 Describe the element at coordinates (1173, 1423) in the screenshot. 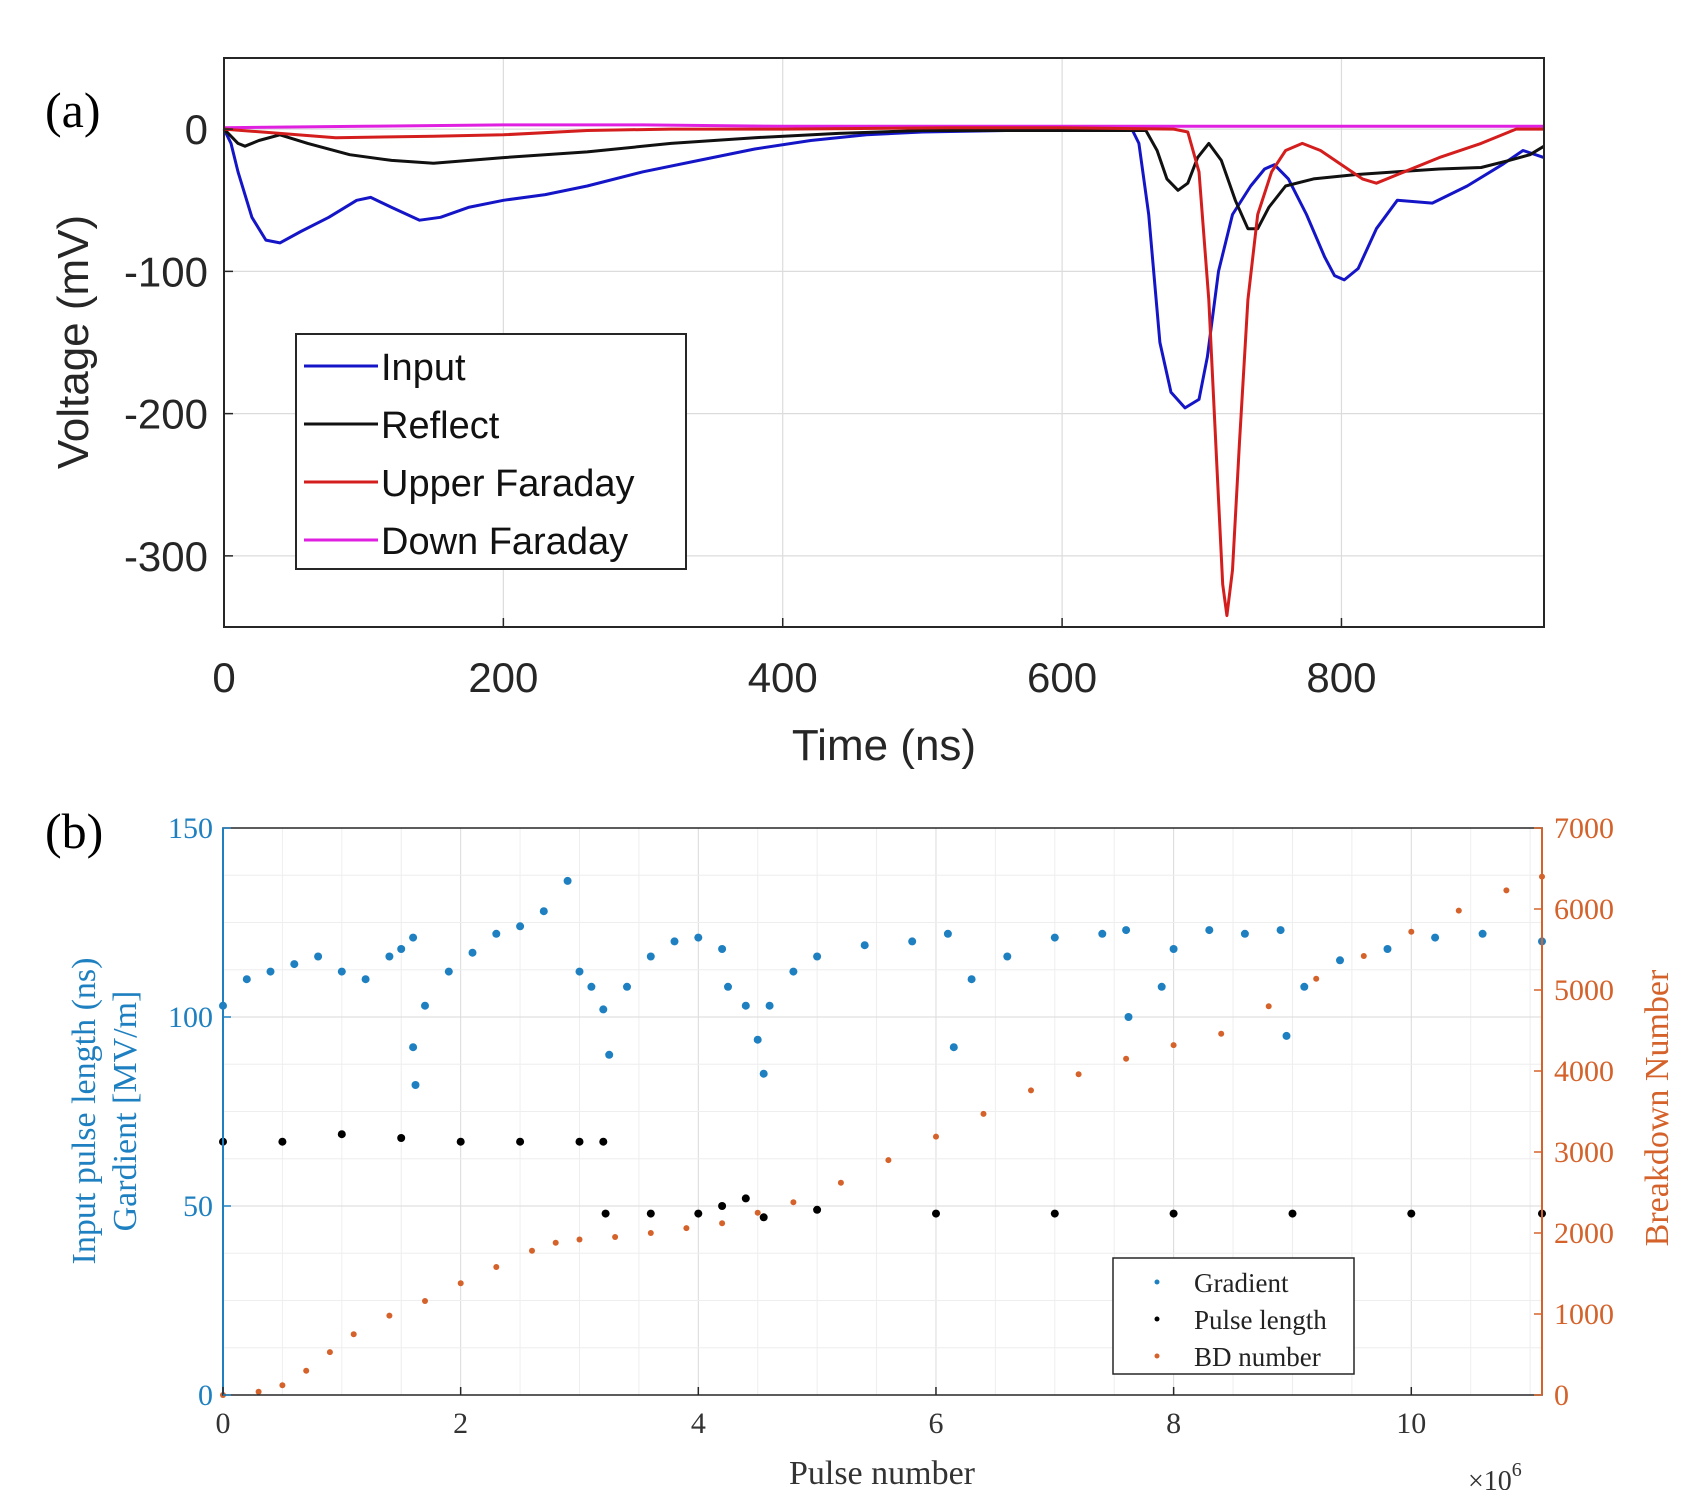

I see `x-tick-label: 8` at that location.